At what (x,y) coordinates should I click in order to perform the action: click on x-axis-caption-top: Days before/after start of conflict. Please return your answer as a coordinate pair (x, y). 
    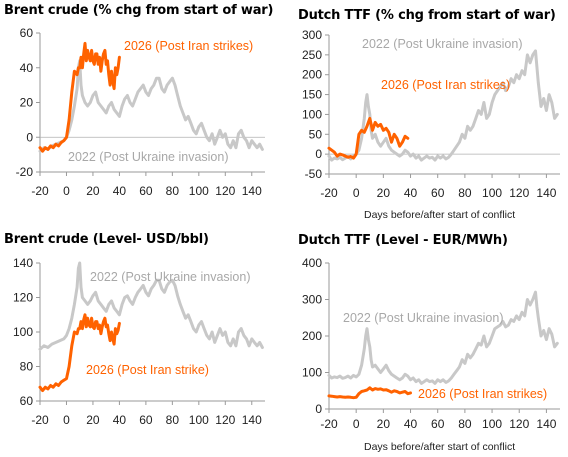
    Looking at the image, I should click on (440, 215).